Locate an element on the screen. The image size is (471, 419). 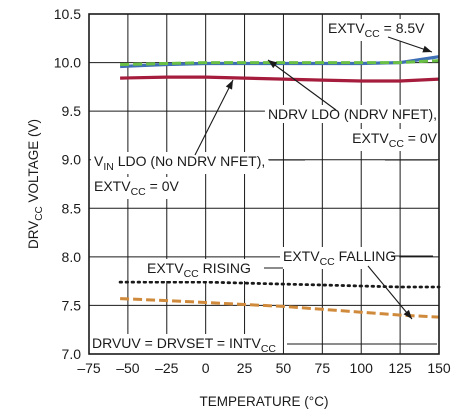
leader-falling-arrowhead is located at coordinates (407, 314).